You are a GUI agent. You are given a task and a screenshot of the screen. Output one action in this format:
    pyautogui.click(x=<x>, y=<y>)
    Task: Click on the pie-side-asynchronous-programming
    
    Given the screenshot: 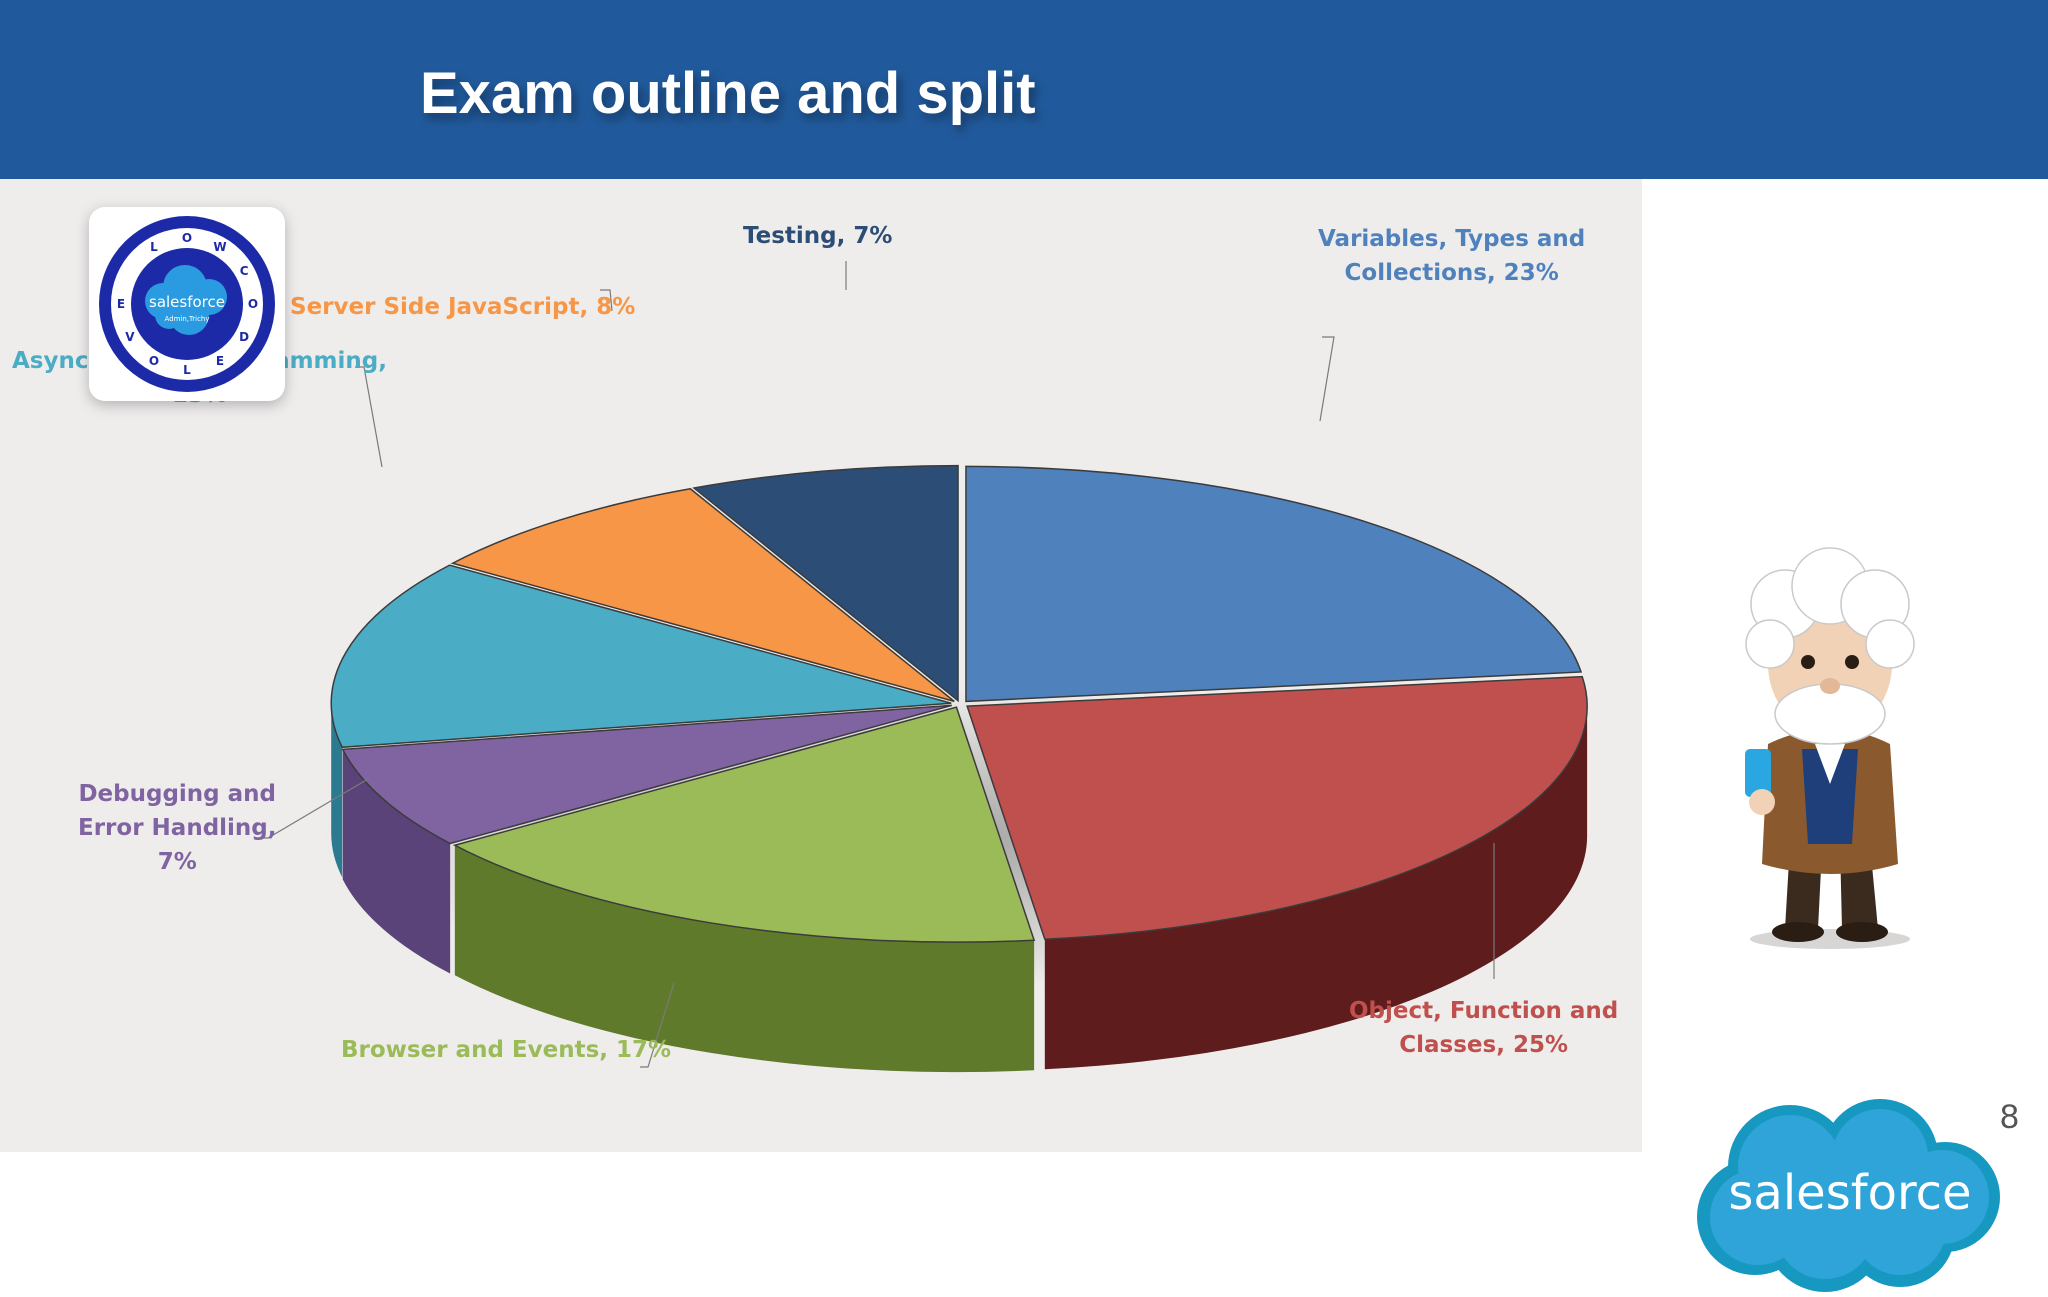 What is the action you would take?
    pyautogui.click(x=337, y=790)
    